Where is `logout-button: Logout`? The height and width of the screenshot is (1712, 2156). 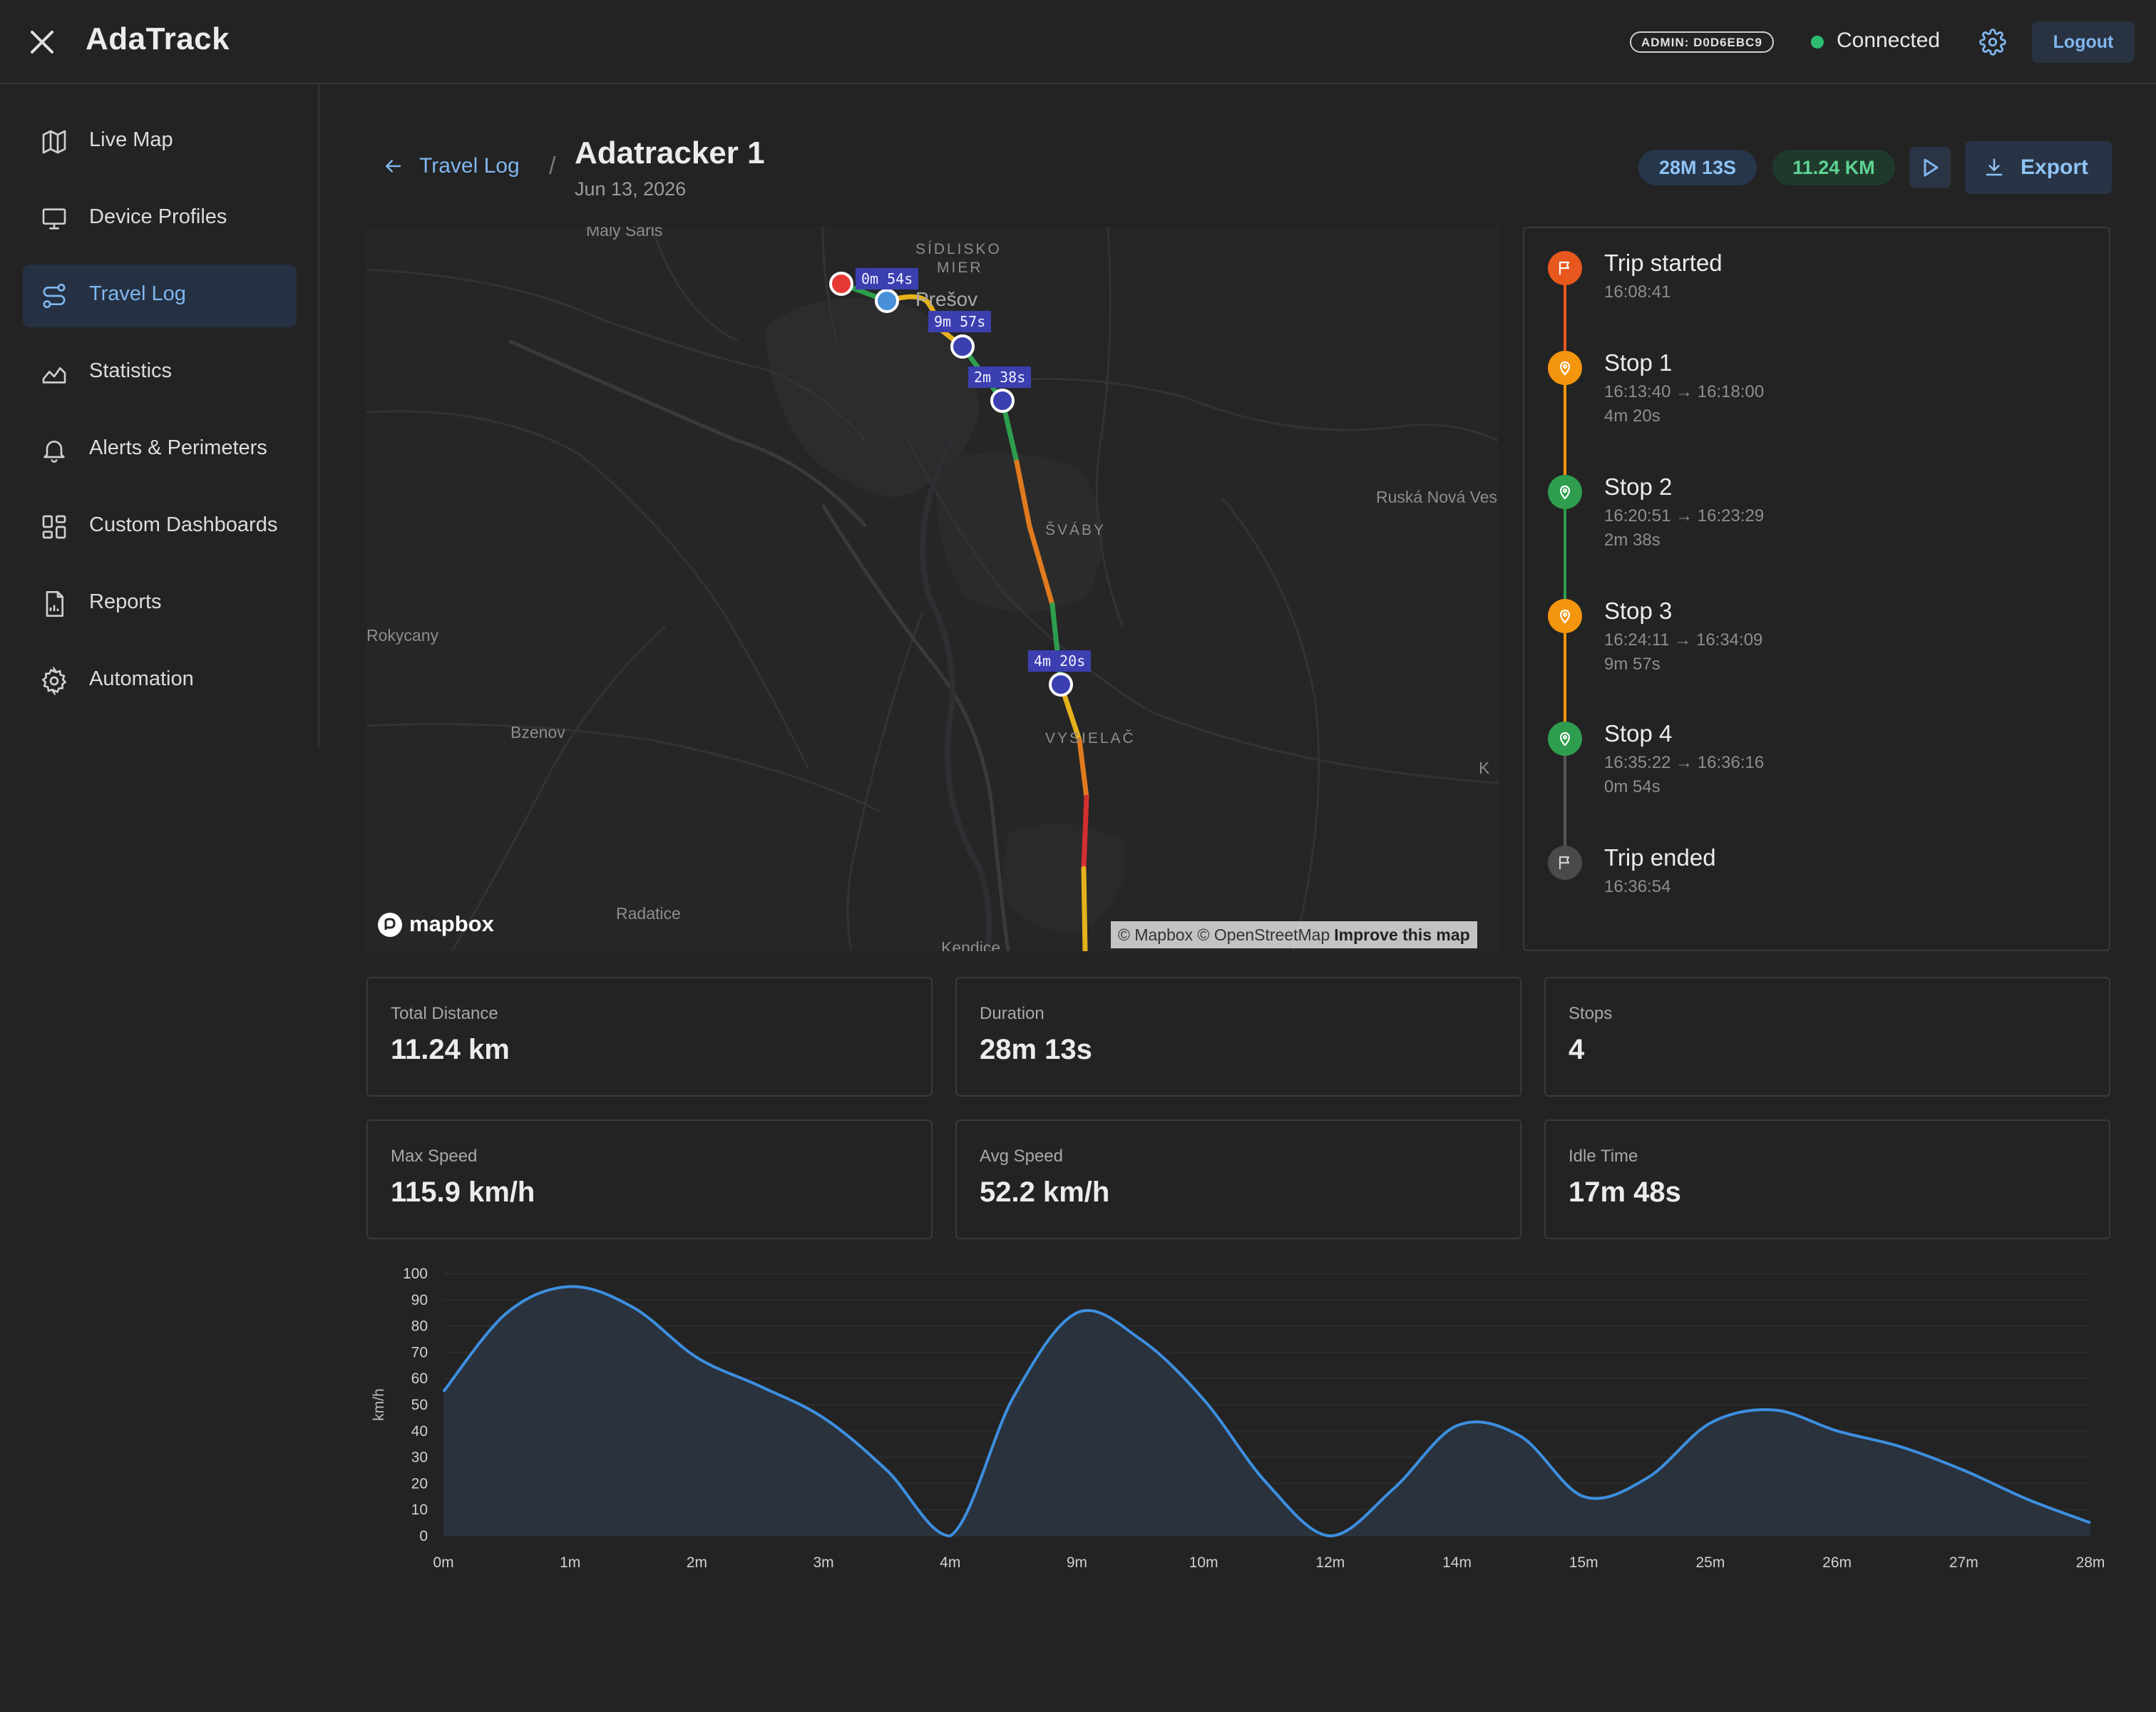 logout-button: Logout is located at coordinates (2083, 42).